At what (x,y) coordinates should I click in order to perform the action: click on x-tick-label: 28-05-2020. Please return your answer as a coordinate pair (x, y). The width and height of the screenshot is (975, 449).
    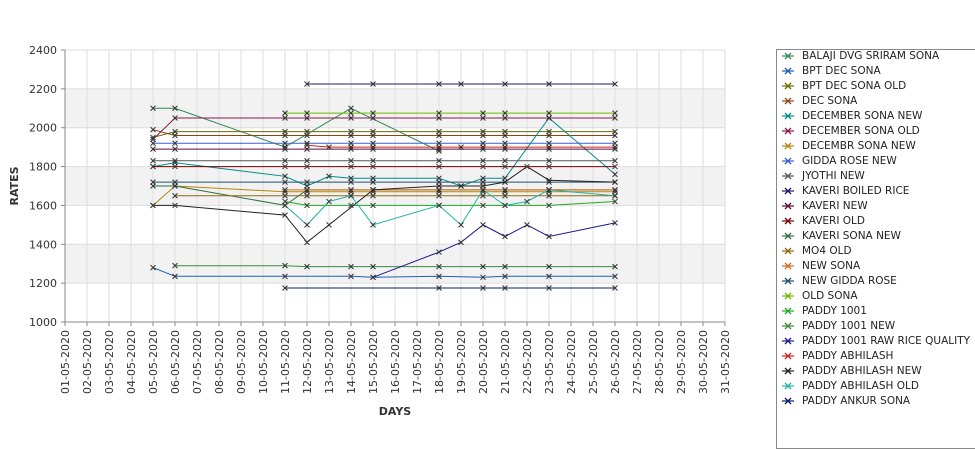
    Looking at the image, I should click on (659, 362).